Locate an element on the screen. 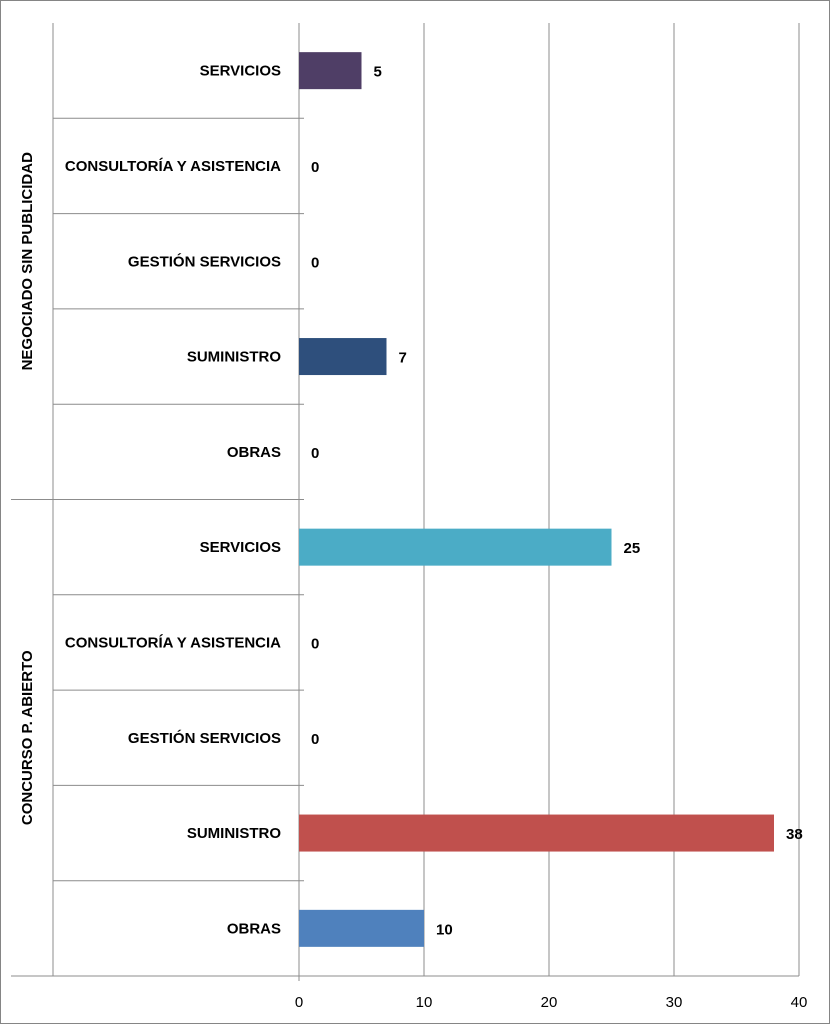 The image size is (830, 1028). data-label: 25 is located at coordinates (632, 548).